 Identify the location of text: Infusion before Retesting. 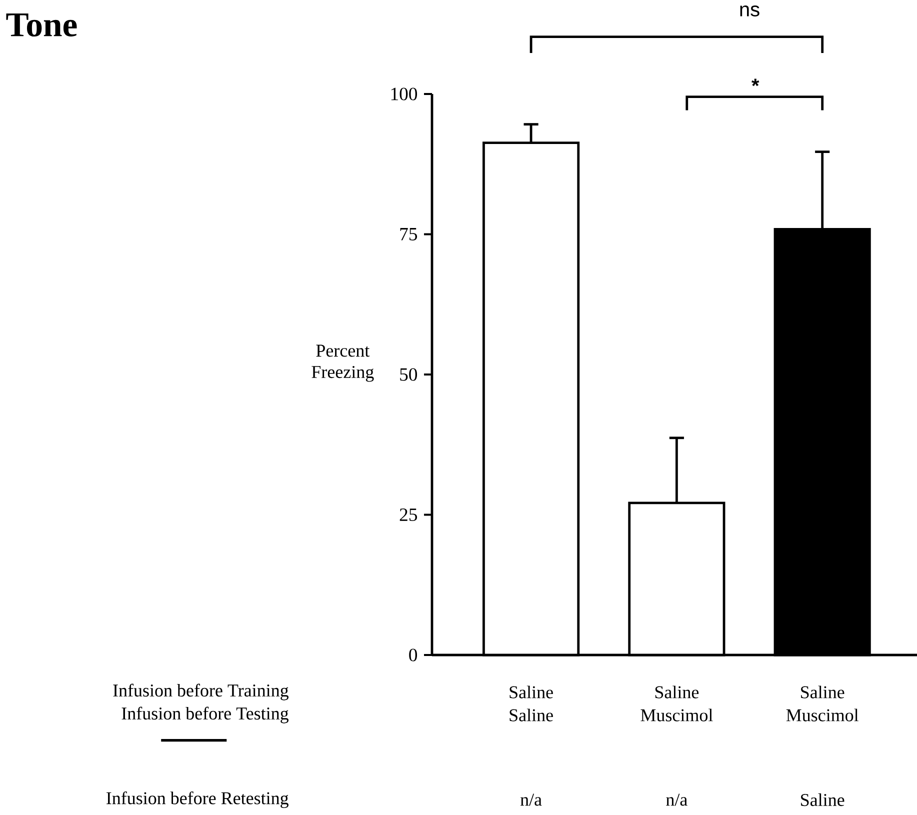
(197, 799).